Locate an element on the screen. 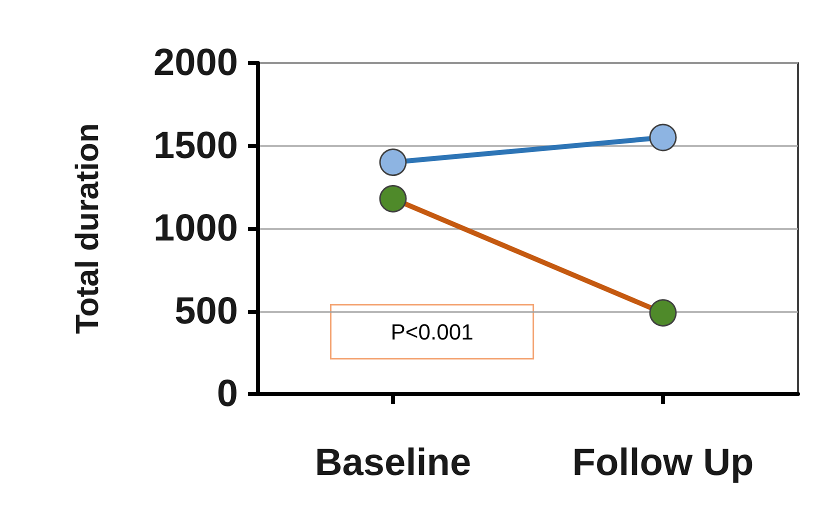  y-tick-label: 0 is located at coordinates (227, 394).